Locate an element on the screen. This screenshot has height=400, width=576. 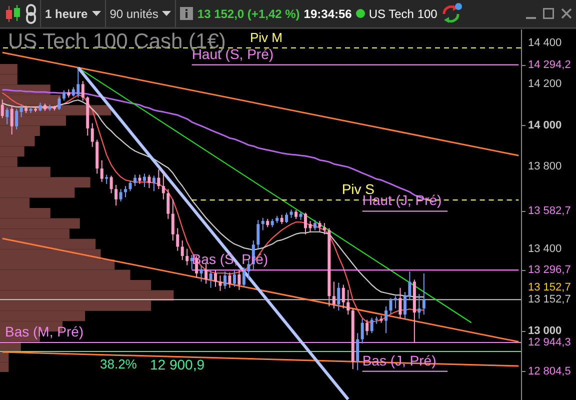
y-tick-label: 13 296,7 is located at coordinates (549, 270).